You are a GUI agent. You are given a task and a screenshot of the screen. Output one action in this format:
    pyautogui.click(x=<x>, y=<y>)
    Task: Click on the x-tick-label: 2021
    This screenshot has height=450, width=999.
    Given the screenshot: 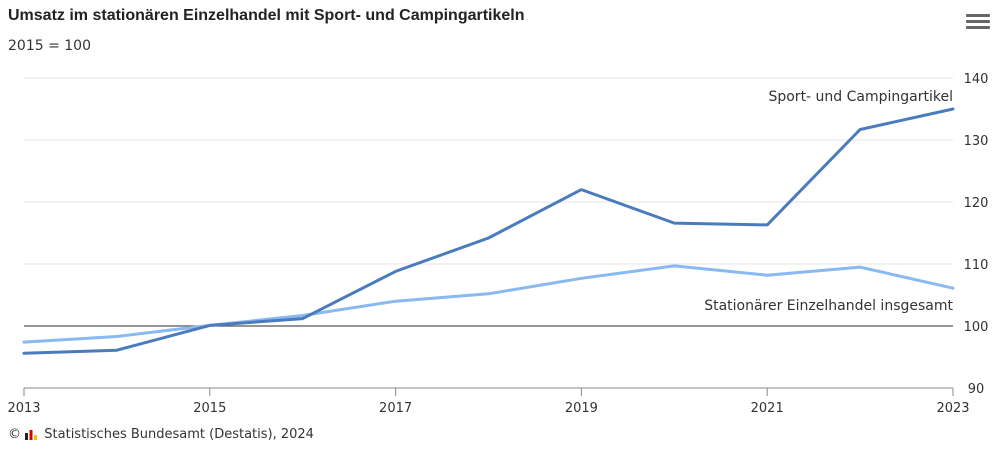 What is the action you would take?
    pyautogui.click(x=767, y=408)
    